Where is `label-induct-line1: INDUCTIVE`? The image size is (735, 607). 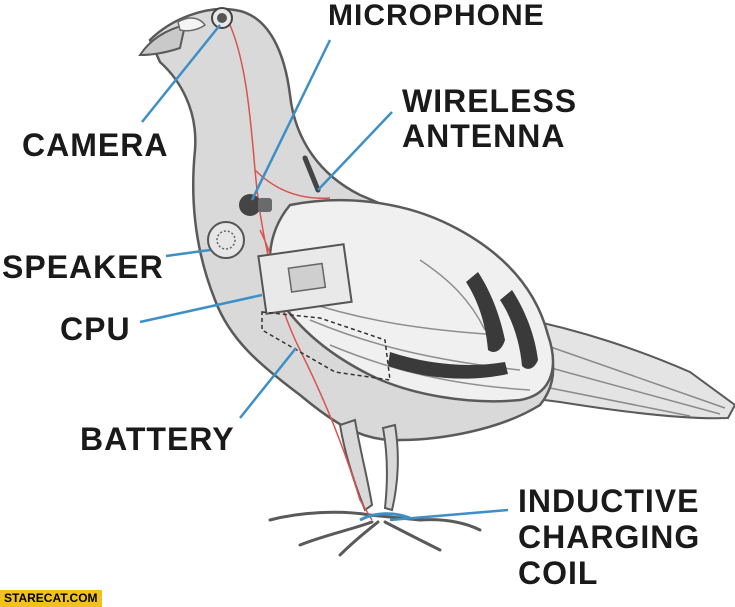
label-induct-line1: INDUCTIVE is located at coordinates (609, 501).